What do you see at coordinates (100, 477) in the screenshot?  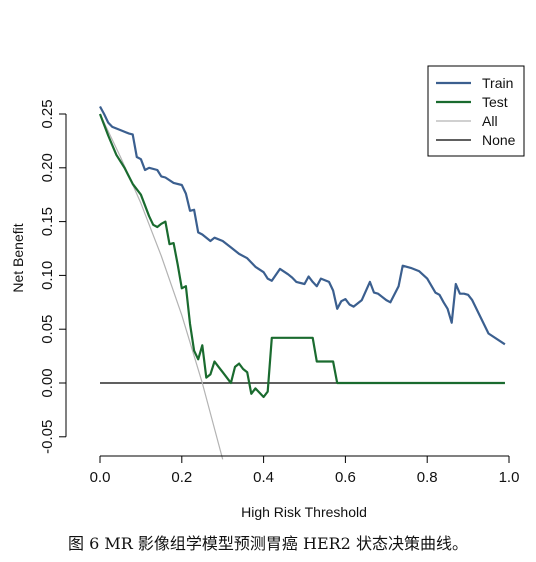 I see `x-tick-label: 0.0` at bounding box center [100, 477].